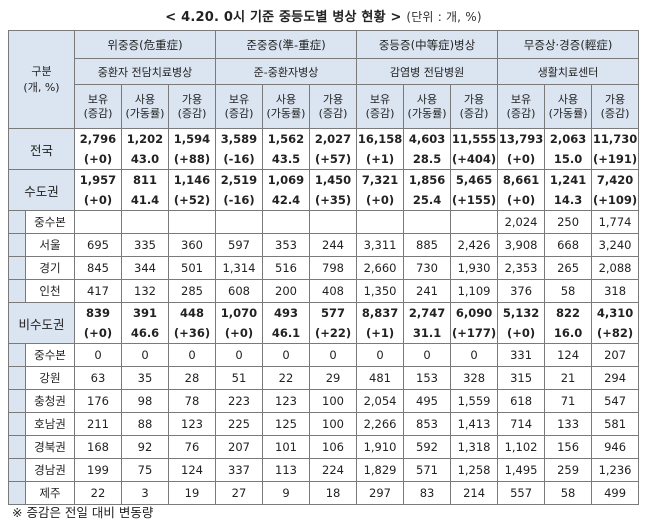 The image size is (647, 528). What do you see at coordinates (286, 312) in the screenshot?
I see `cell-value: 493` at bounding box center [286, 312].